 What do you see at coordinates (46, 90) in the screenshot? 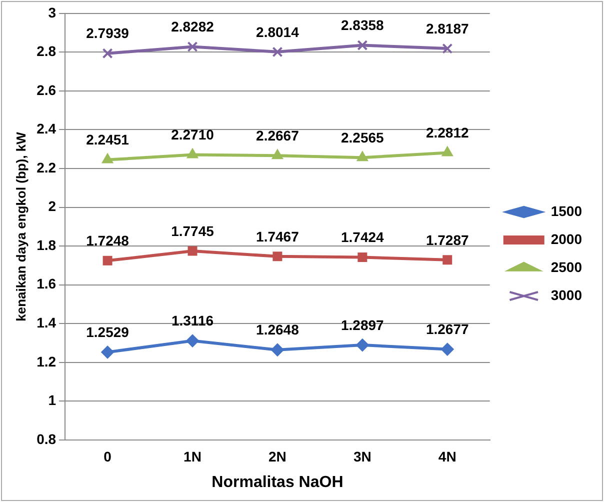
I see `y-tick-label: 2.6` at bounding box center [46, 90].